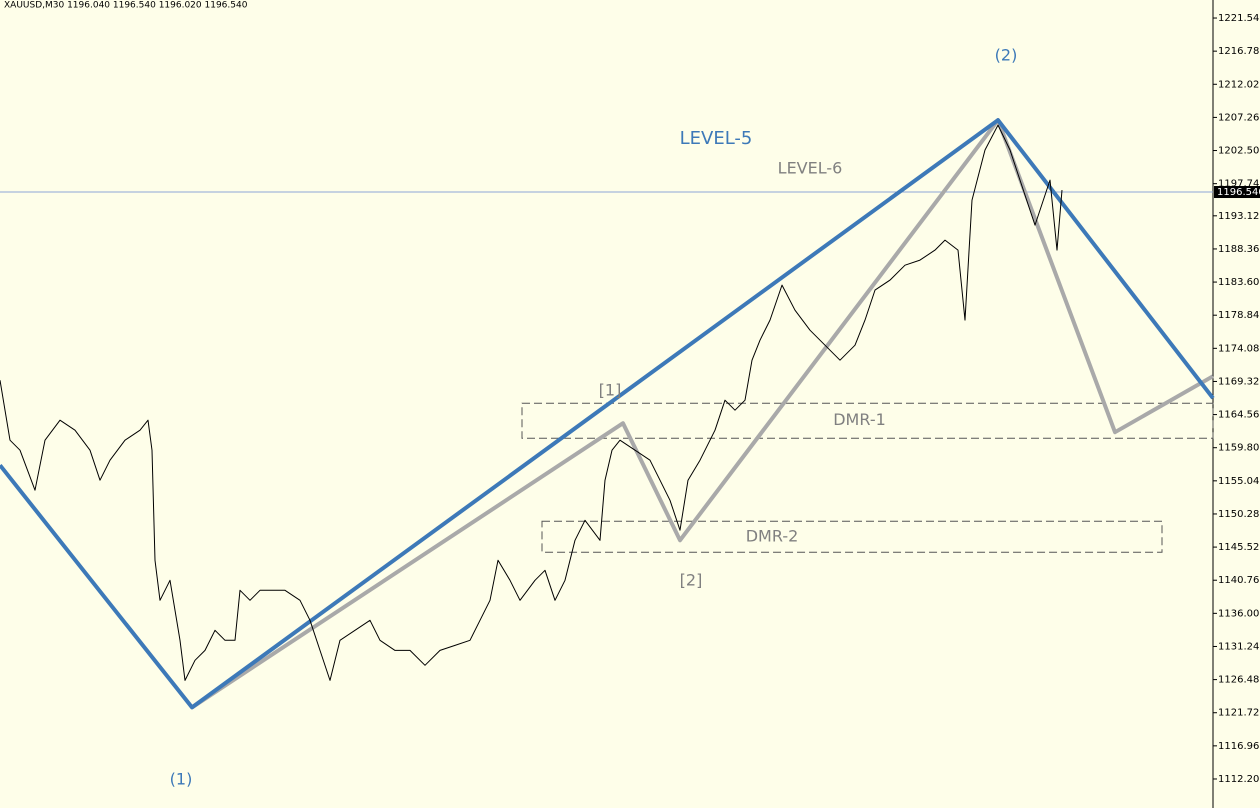 This screenshot has height=808, width=1260. What do you see at coordinates (610, 390) in the screenshot?
I see `wave-label: [1]` at bounding box center [610, 390].